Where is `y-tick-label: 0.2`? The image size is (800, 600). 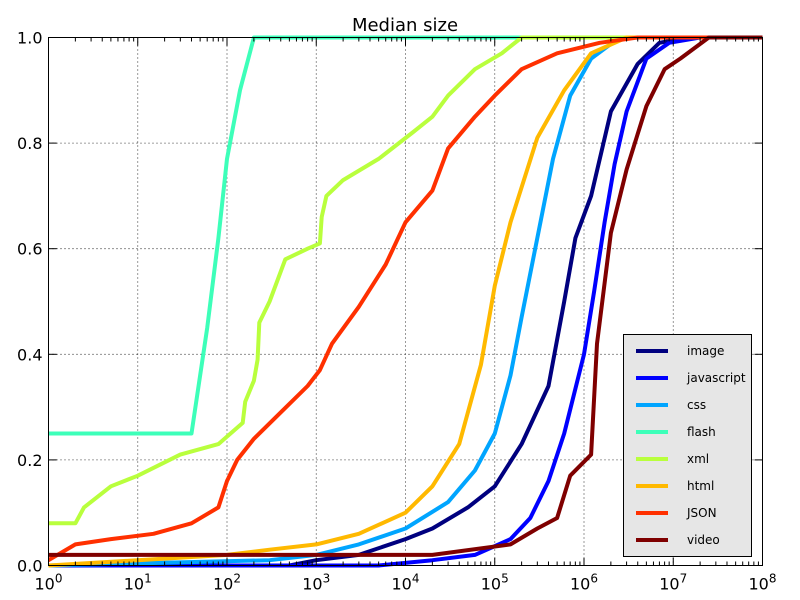 y-tick-label: 0.2 is located at coordinates (29, 460).